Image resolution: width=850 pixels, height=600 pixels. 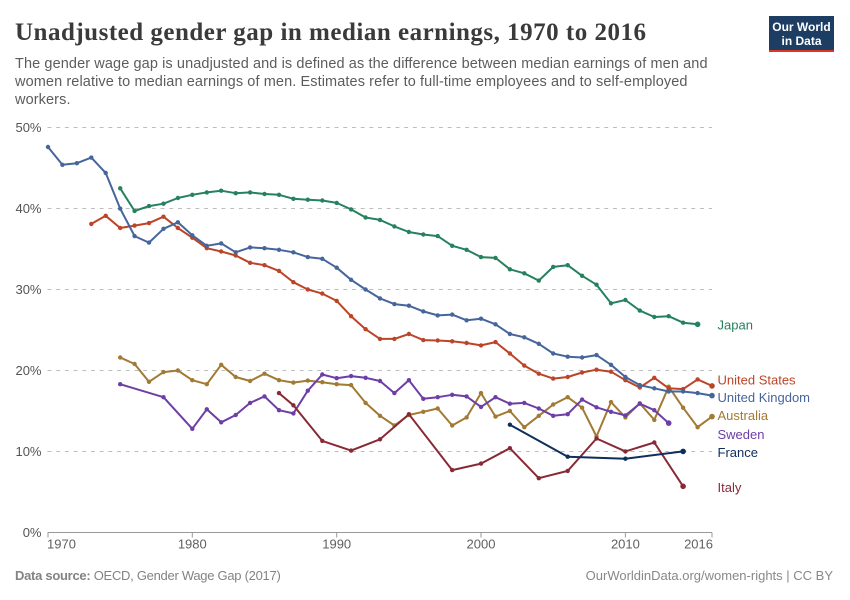 What do you see at coordinates (28, 451) in the screenshot?
I see `svg-text: 10%` at bounding box center [28, 451].